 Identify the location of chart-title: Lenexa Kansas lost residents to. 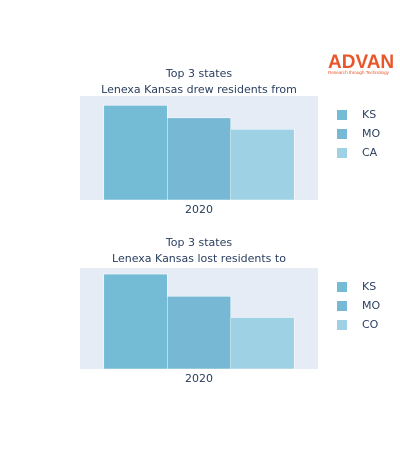
(199, 258).